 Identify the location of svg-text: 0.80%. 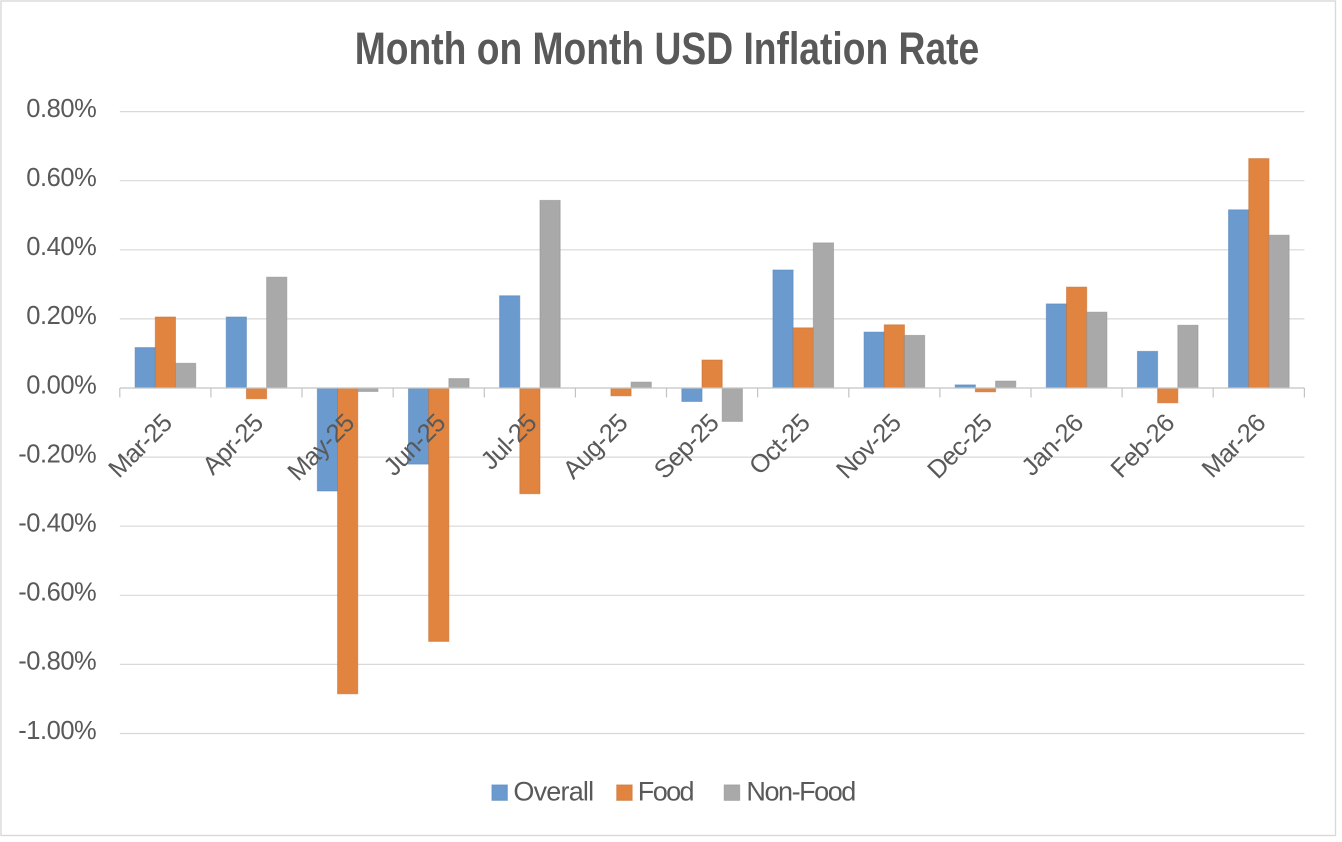
(61, 109).